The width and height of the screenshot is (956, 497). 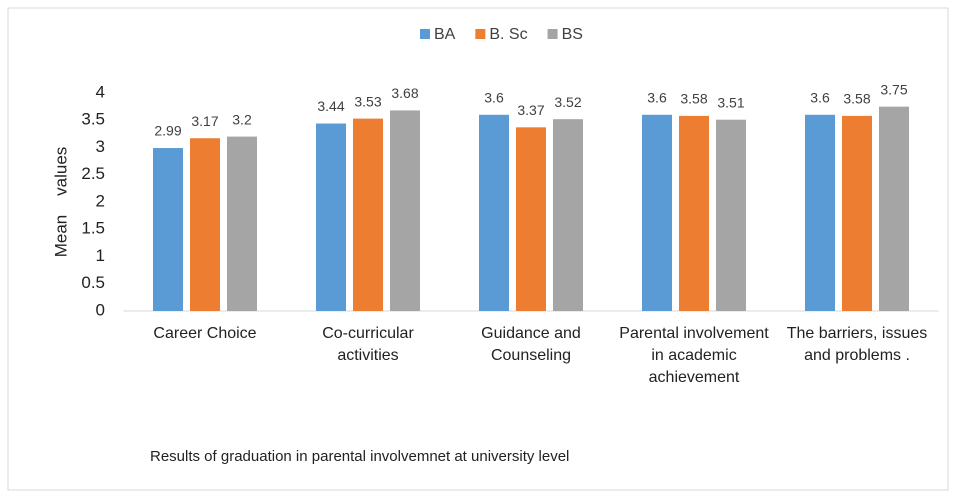 What do you see at coordinates (100, 255) in the screenshot?
I see `y-tick-label: 1` at bounding box center [100, 255].